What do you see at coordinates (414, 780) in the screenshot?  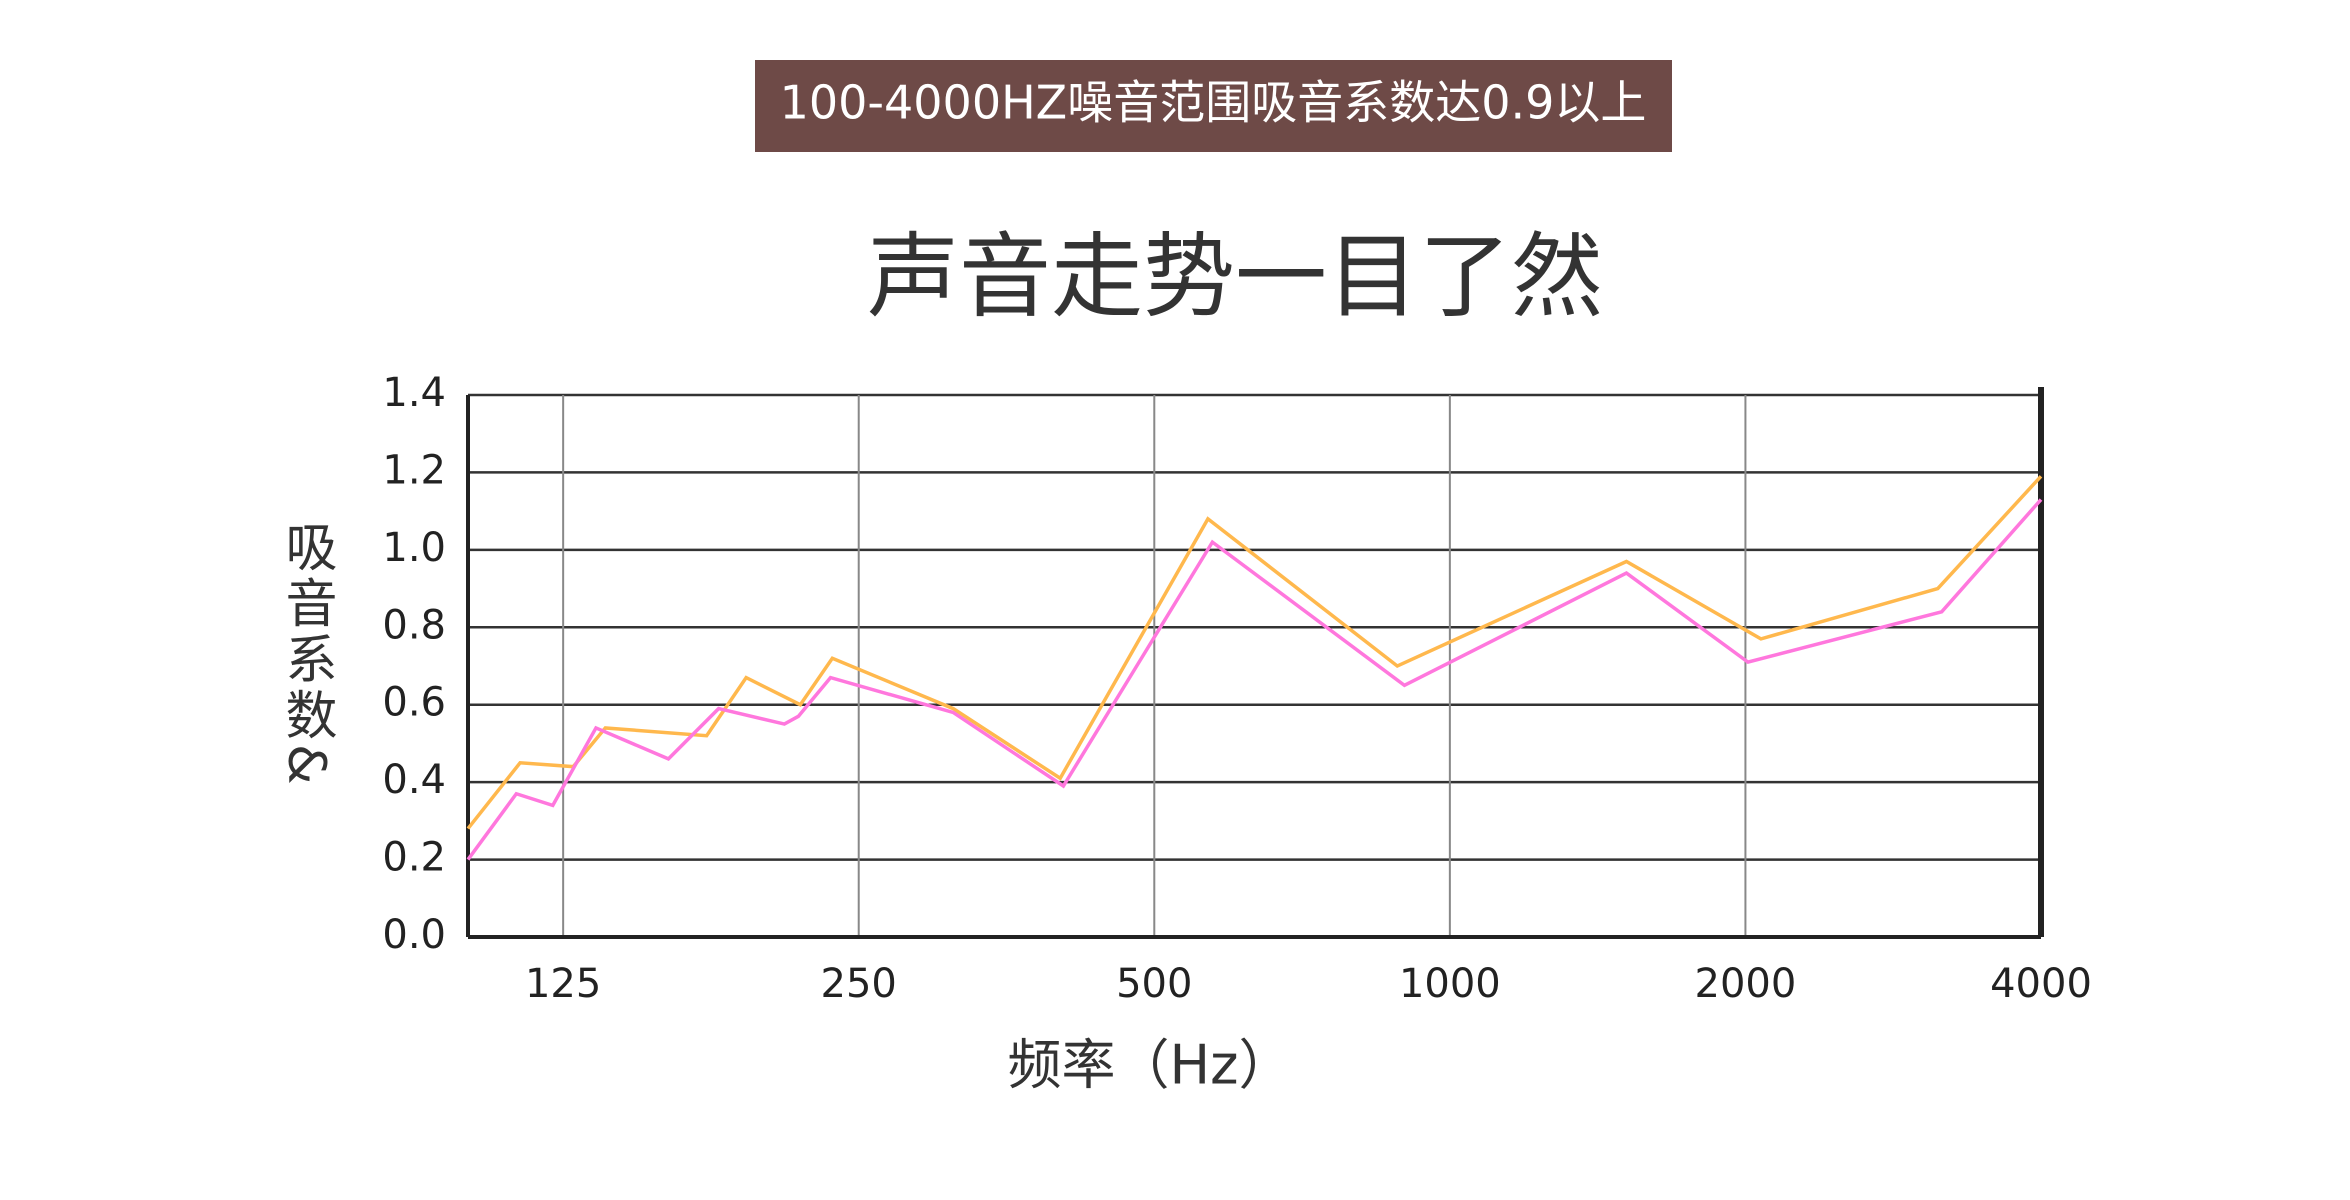 I see `y-tick-label: 0.4` at bounding box center [414, 780].